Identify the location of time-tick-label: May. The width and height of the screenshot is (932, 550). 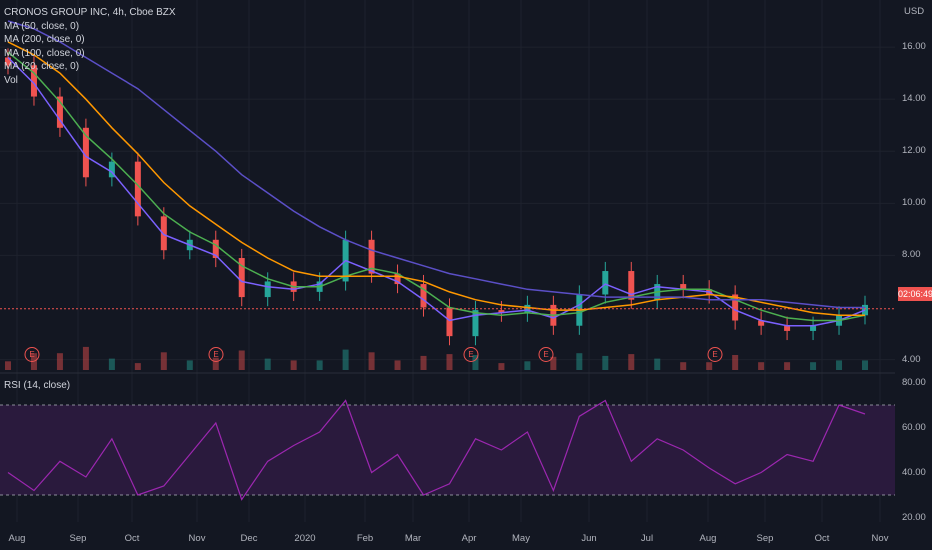
(521, 538).